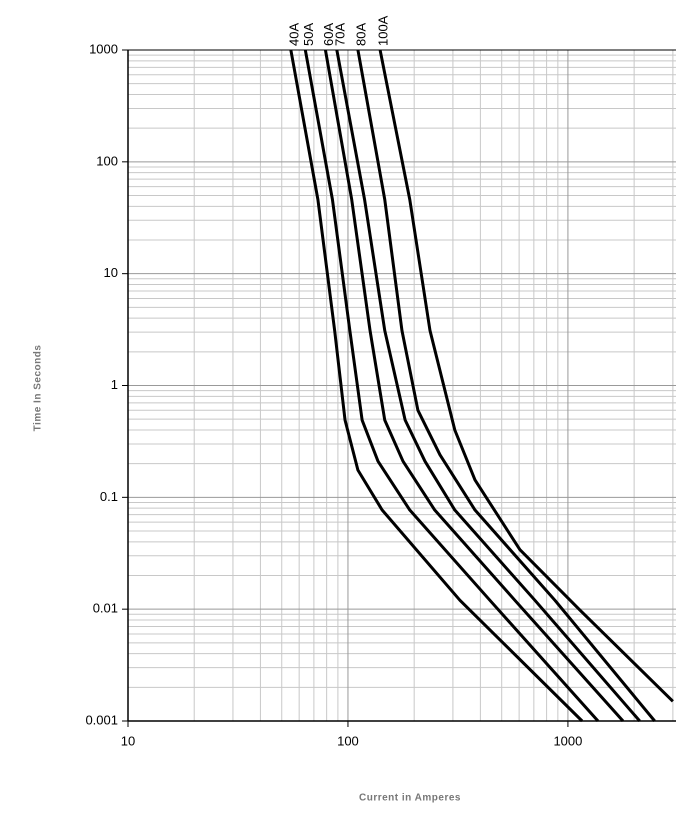 The height and width of the screenshot is (817, 700). Describe the element at coordinates (328, 34) in the screenshot. I see `series-label: 60A` at that location.